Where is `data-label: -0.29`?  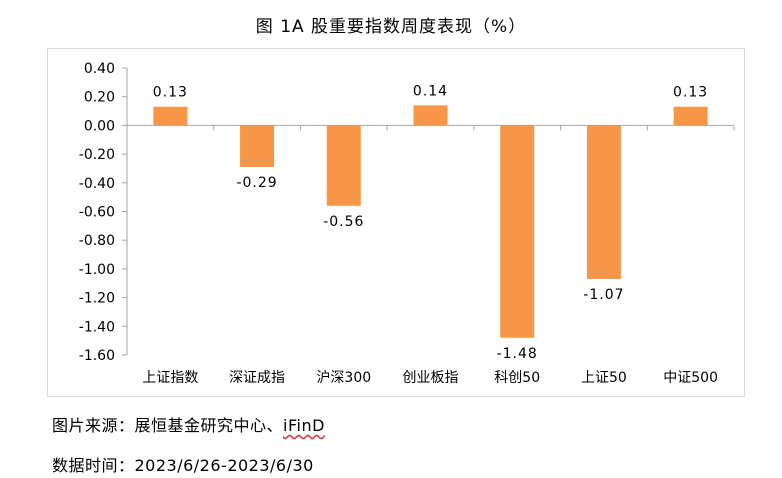
data-label: -0.29 is located at coordinates (256, 183).